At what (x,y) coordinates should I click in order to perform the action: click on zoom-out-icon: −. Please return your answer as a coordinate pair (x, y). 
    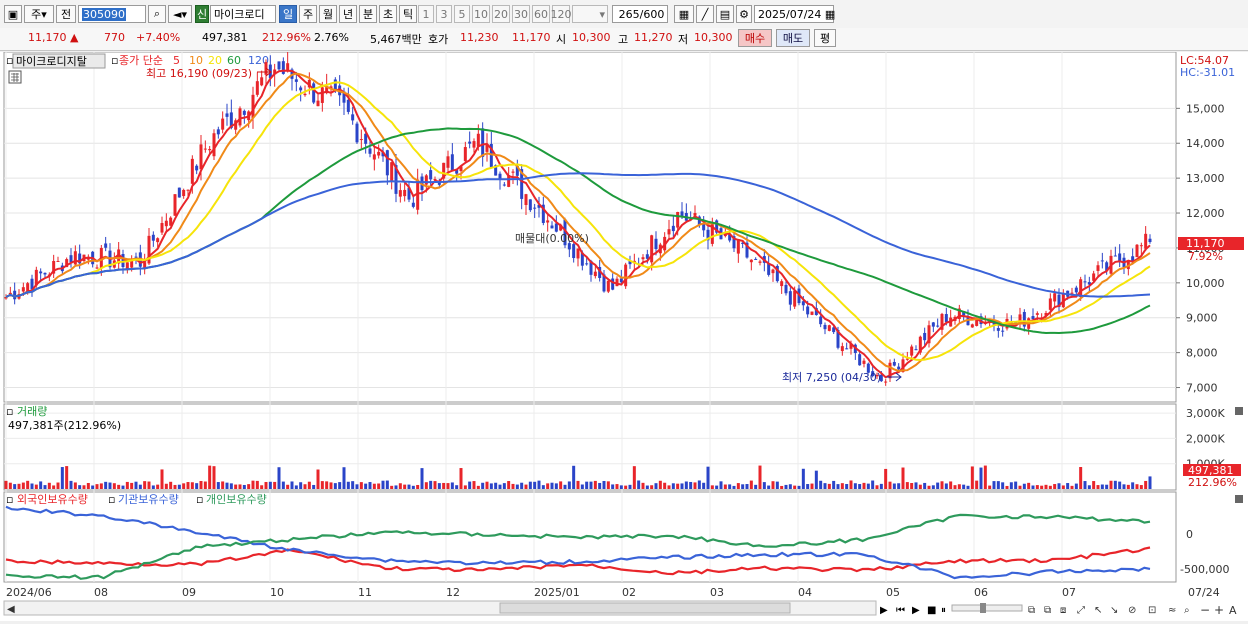
    Looking at the image, I should click on (1205, 610).